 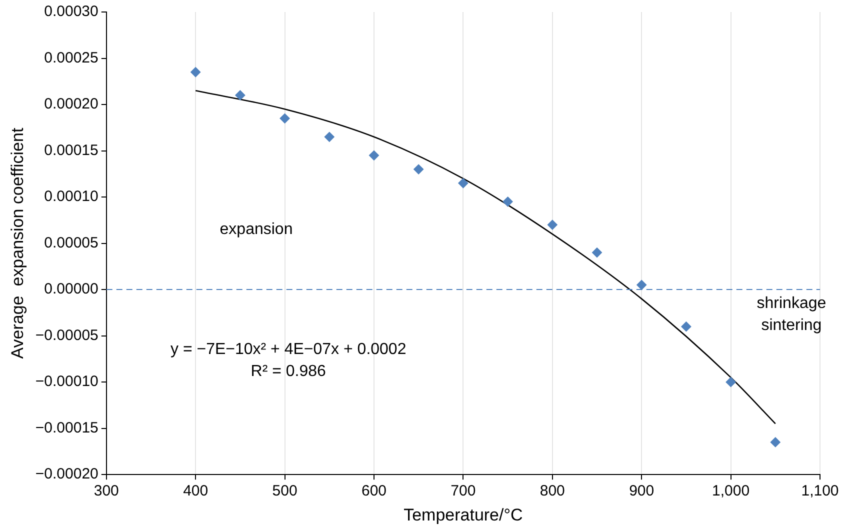 I want to click on y-tick-label: 0.00030, so click(x=71, y=11).